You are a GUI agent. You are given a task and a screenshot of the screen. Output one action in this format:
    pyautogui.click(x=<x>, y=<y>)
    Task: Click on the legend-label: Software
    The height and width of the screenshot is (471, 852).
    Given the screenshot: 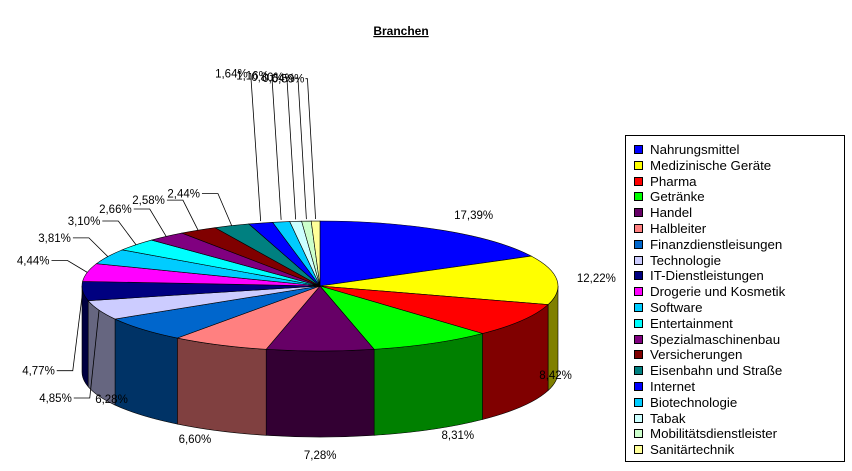 What is the action you would take?
    pyautogui.click(x=676, y=307)
    